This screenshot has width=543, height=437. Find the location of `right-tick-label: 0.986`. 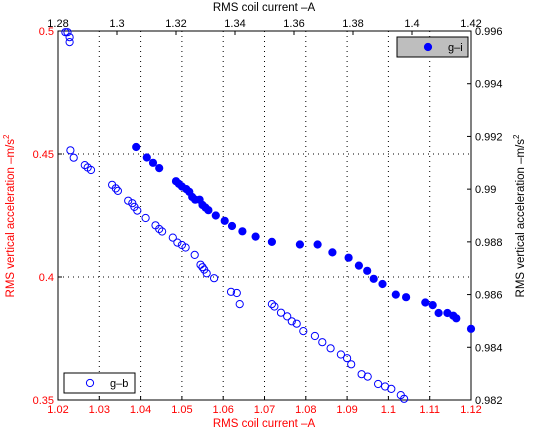

right-tick-label: 0.986 is located at coordinates (489, 296).